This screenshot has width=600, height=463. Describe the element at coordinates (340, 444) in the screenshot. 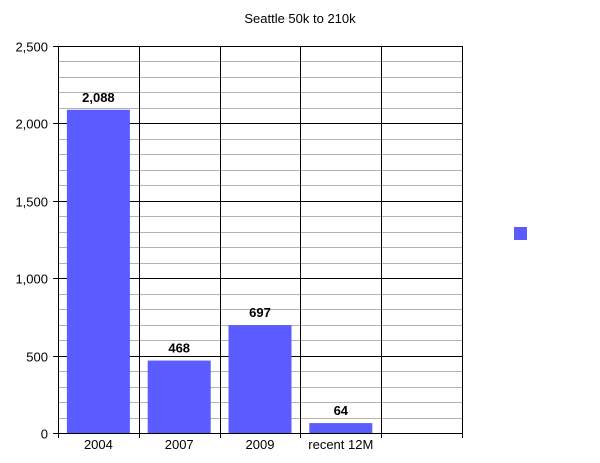

I see `x-tick-label: recent 12M` at that location.